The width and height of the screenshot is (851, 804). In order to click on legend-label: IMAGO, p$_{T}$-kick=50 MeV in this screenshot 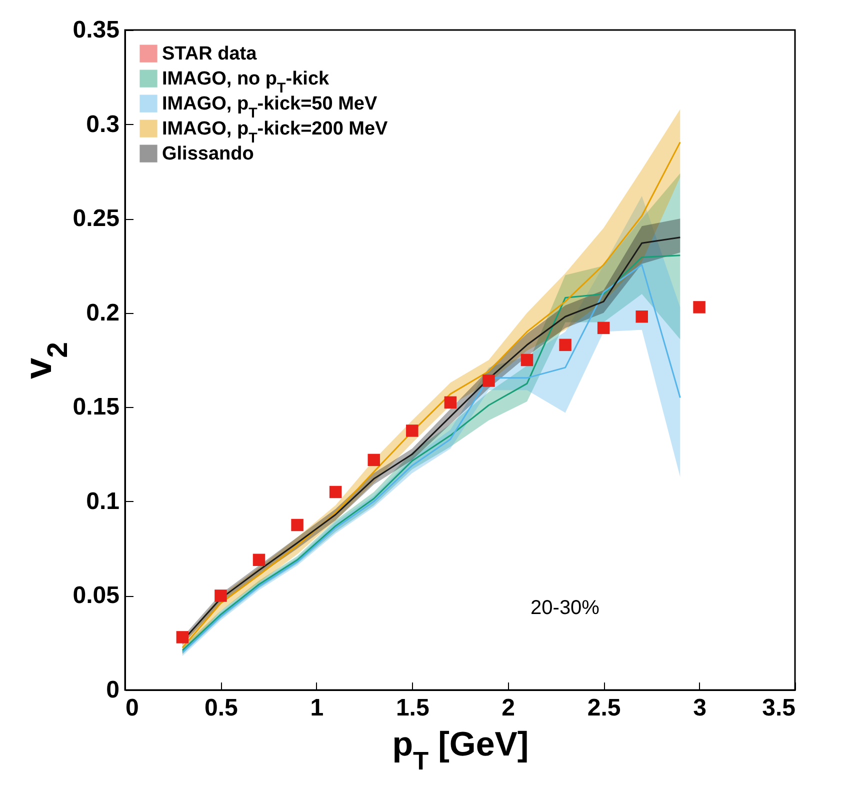, I will do `click(270, 108)`.